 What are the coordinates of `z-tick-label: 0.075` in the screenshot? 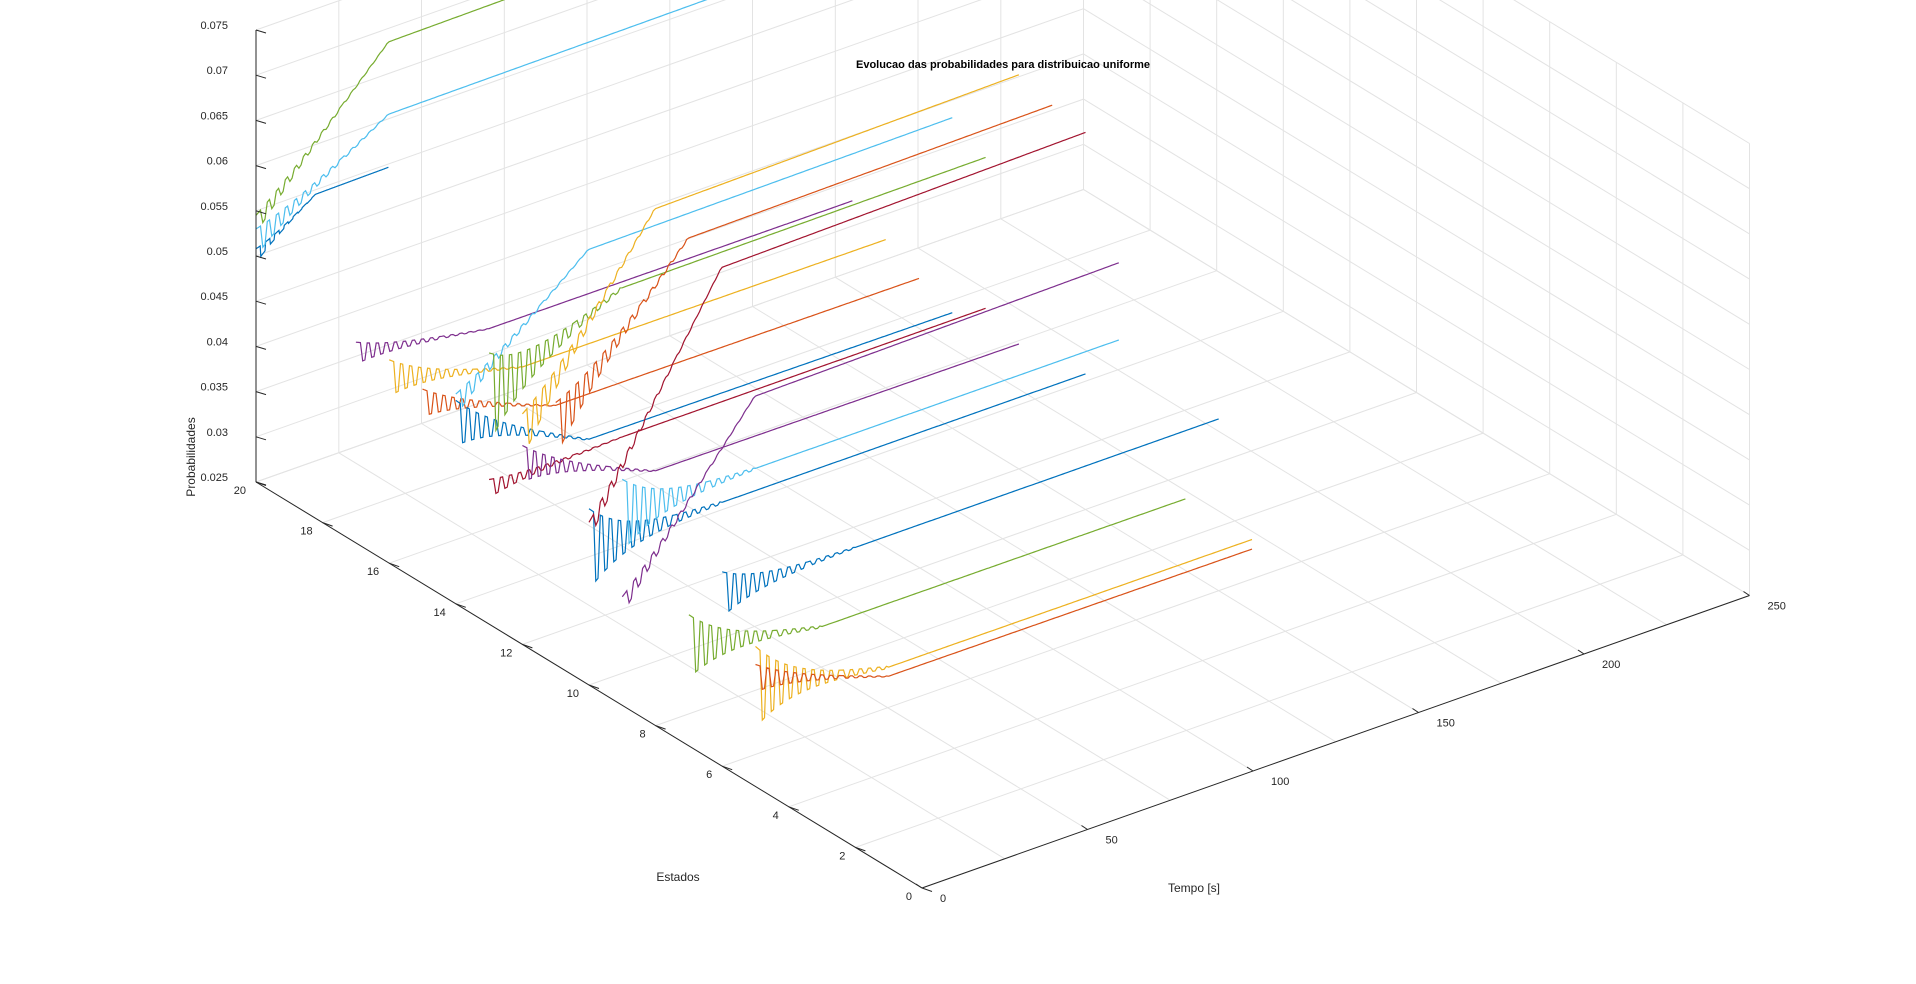 It's located at (214, 26).